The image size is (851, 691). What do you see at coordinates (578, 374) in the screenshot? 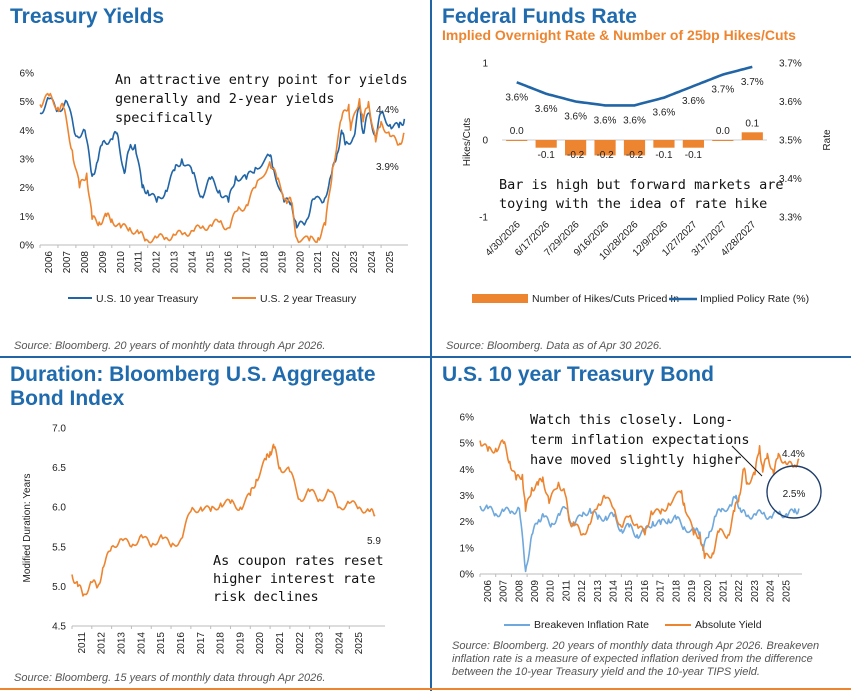
I see `panel-title: U.S. 10 year Treasury Bond` at bounding box center [578, 374].